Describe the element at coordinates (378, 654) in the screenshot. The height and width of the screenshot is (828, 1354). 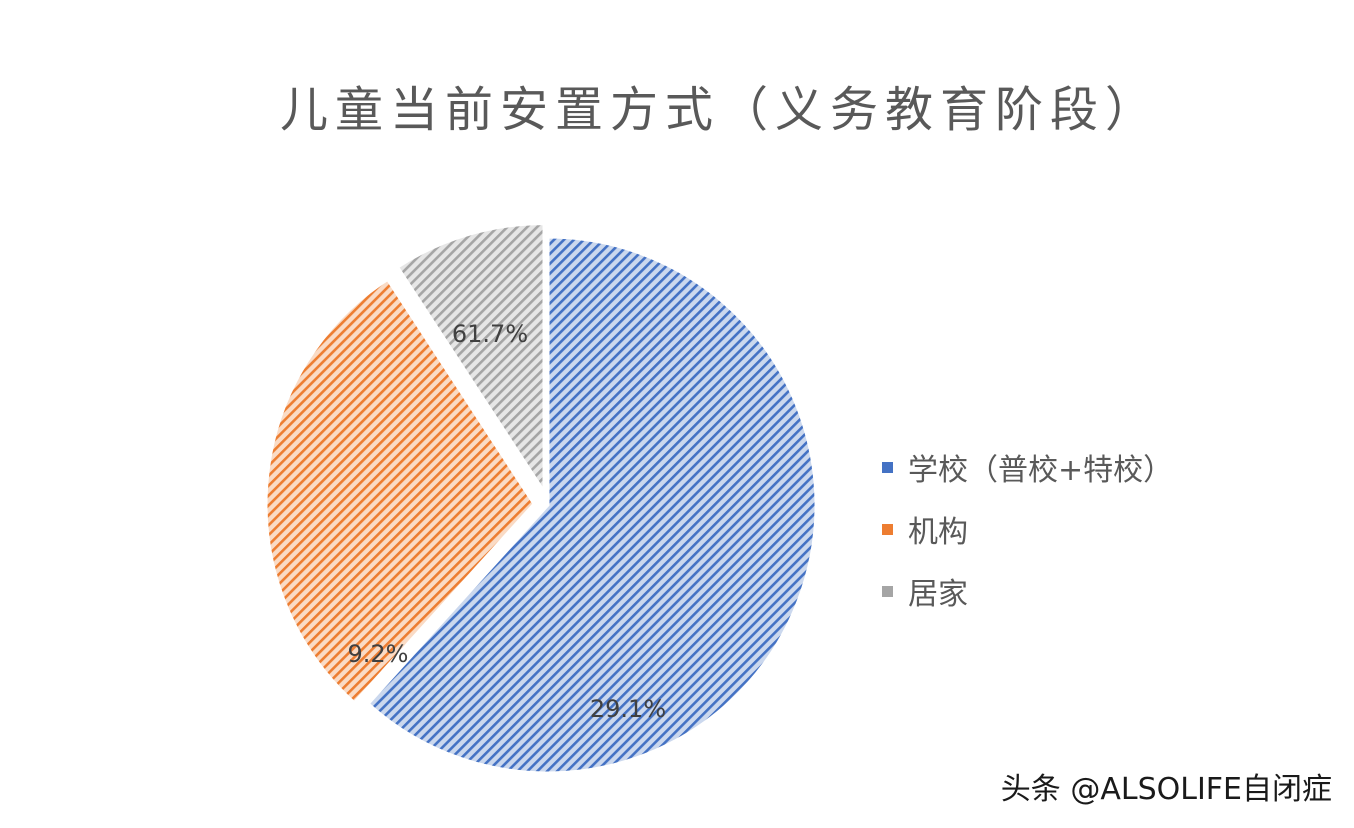
I see `data-label-home: 9.2%` at that location.